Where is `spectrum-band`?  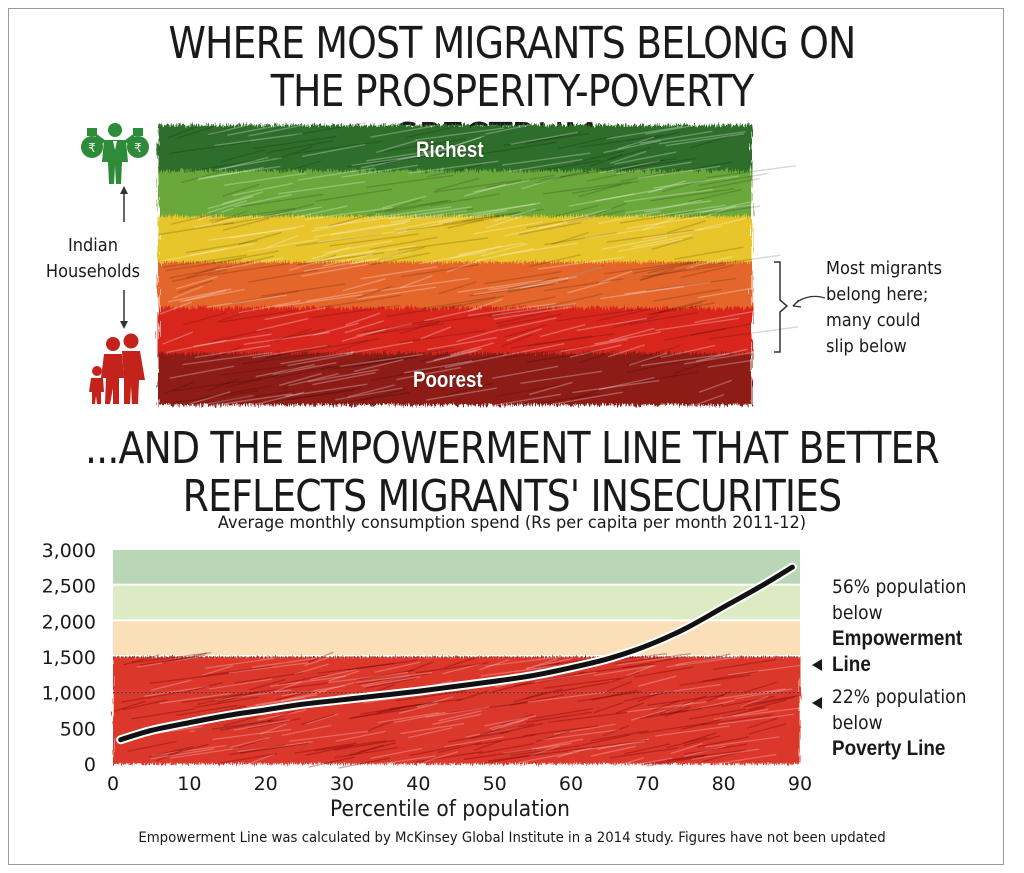
spectrum-band is located at coordinates (455, 333).